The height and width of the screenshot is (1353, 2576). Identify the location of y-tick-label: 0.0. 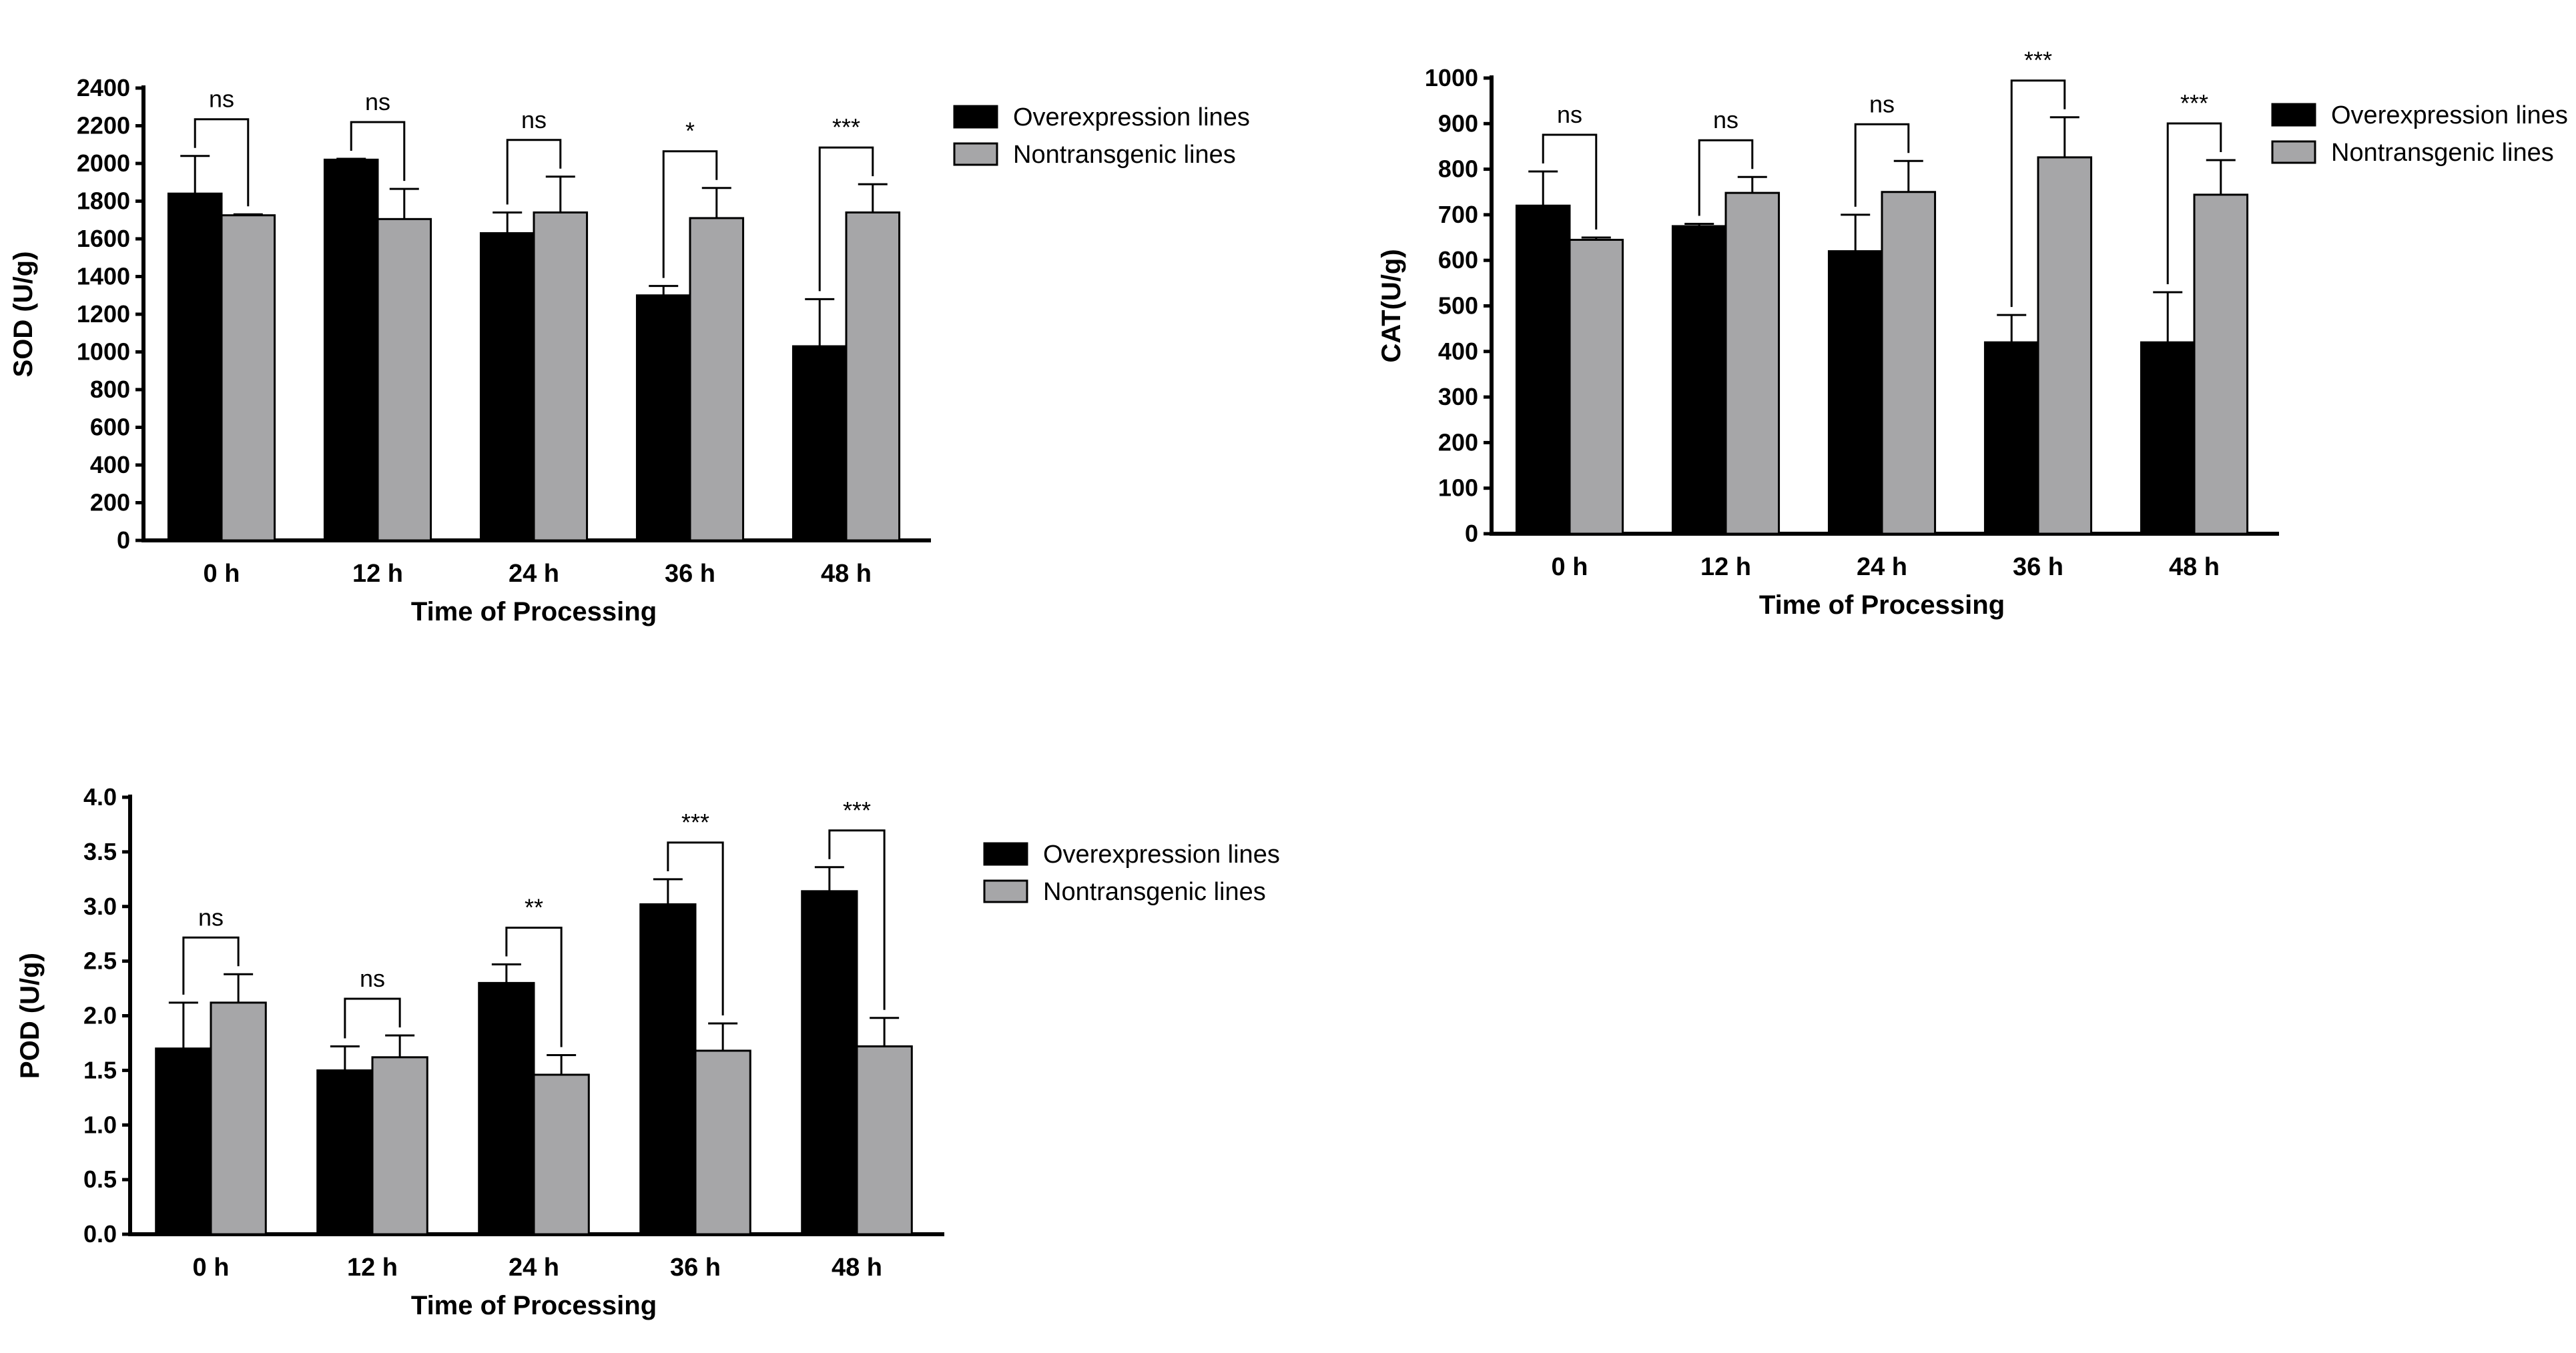
(100, 1234).